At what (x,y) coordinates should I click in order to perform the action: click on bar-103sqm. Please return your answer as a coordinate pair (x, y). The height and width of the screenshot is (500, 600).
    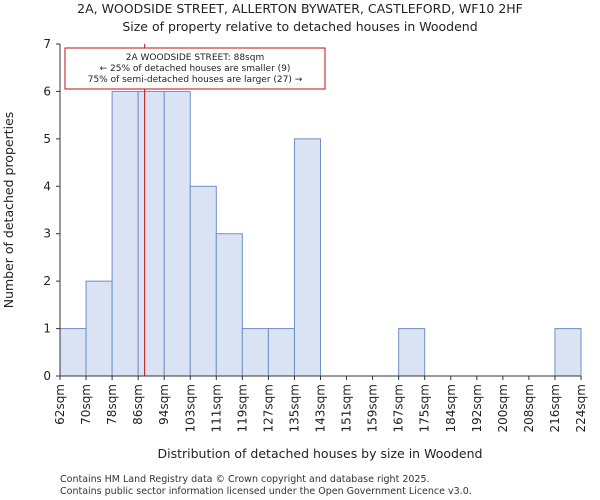
    Looking at the image, I should click on (203, 281).